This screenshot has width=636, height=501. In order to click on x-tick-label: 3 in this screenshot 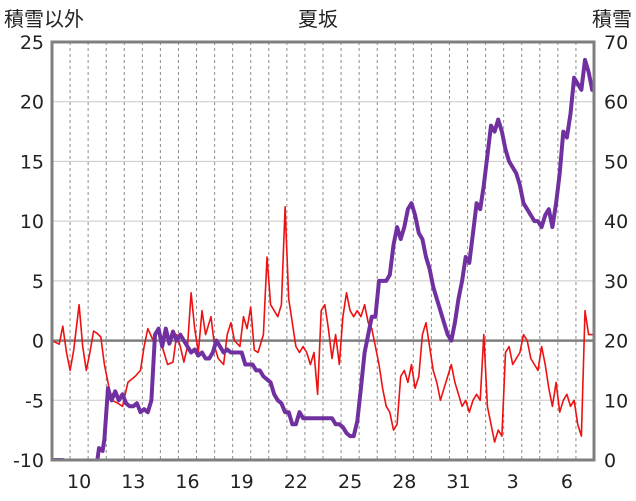, I will do `click(513, 482)`.